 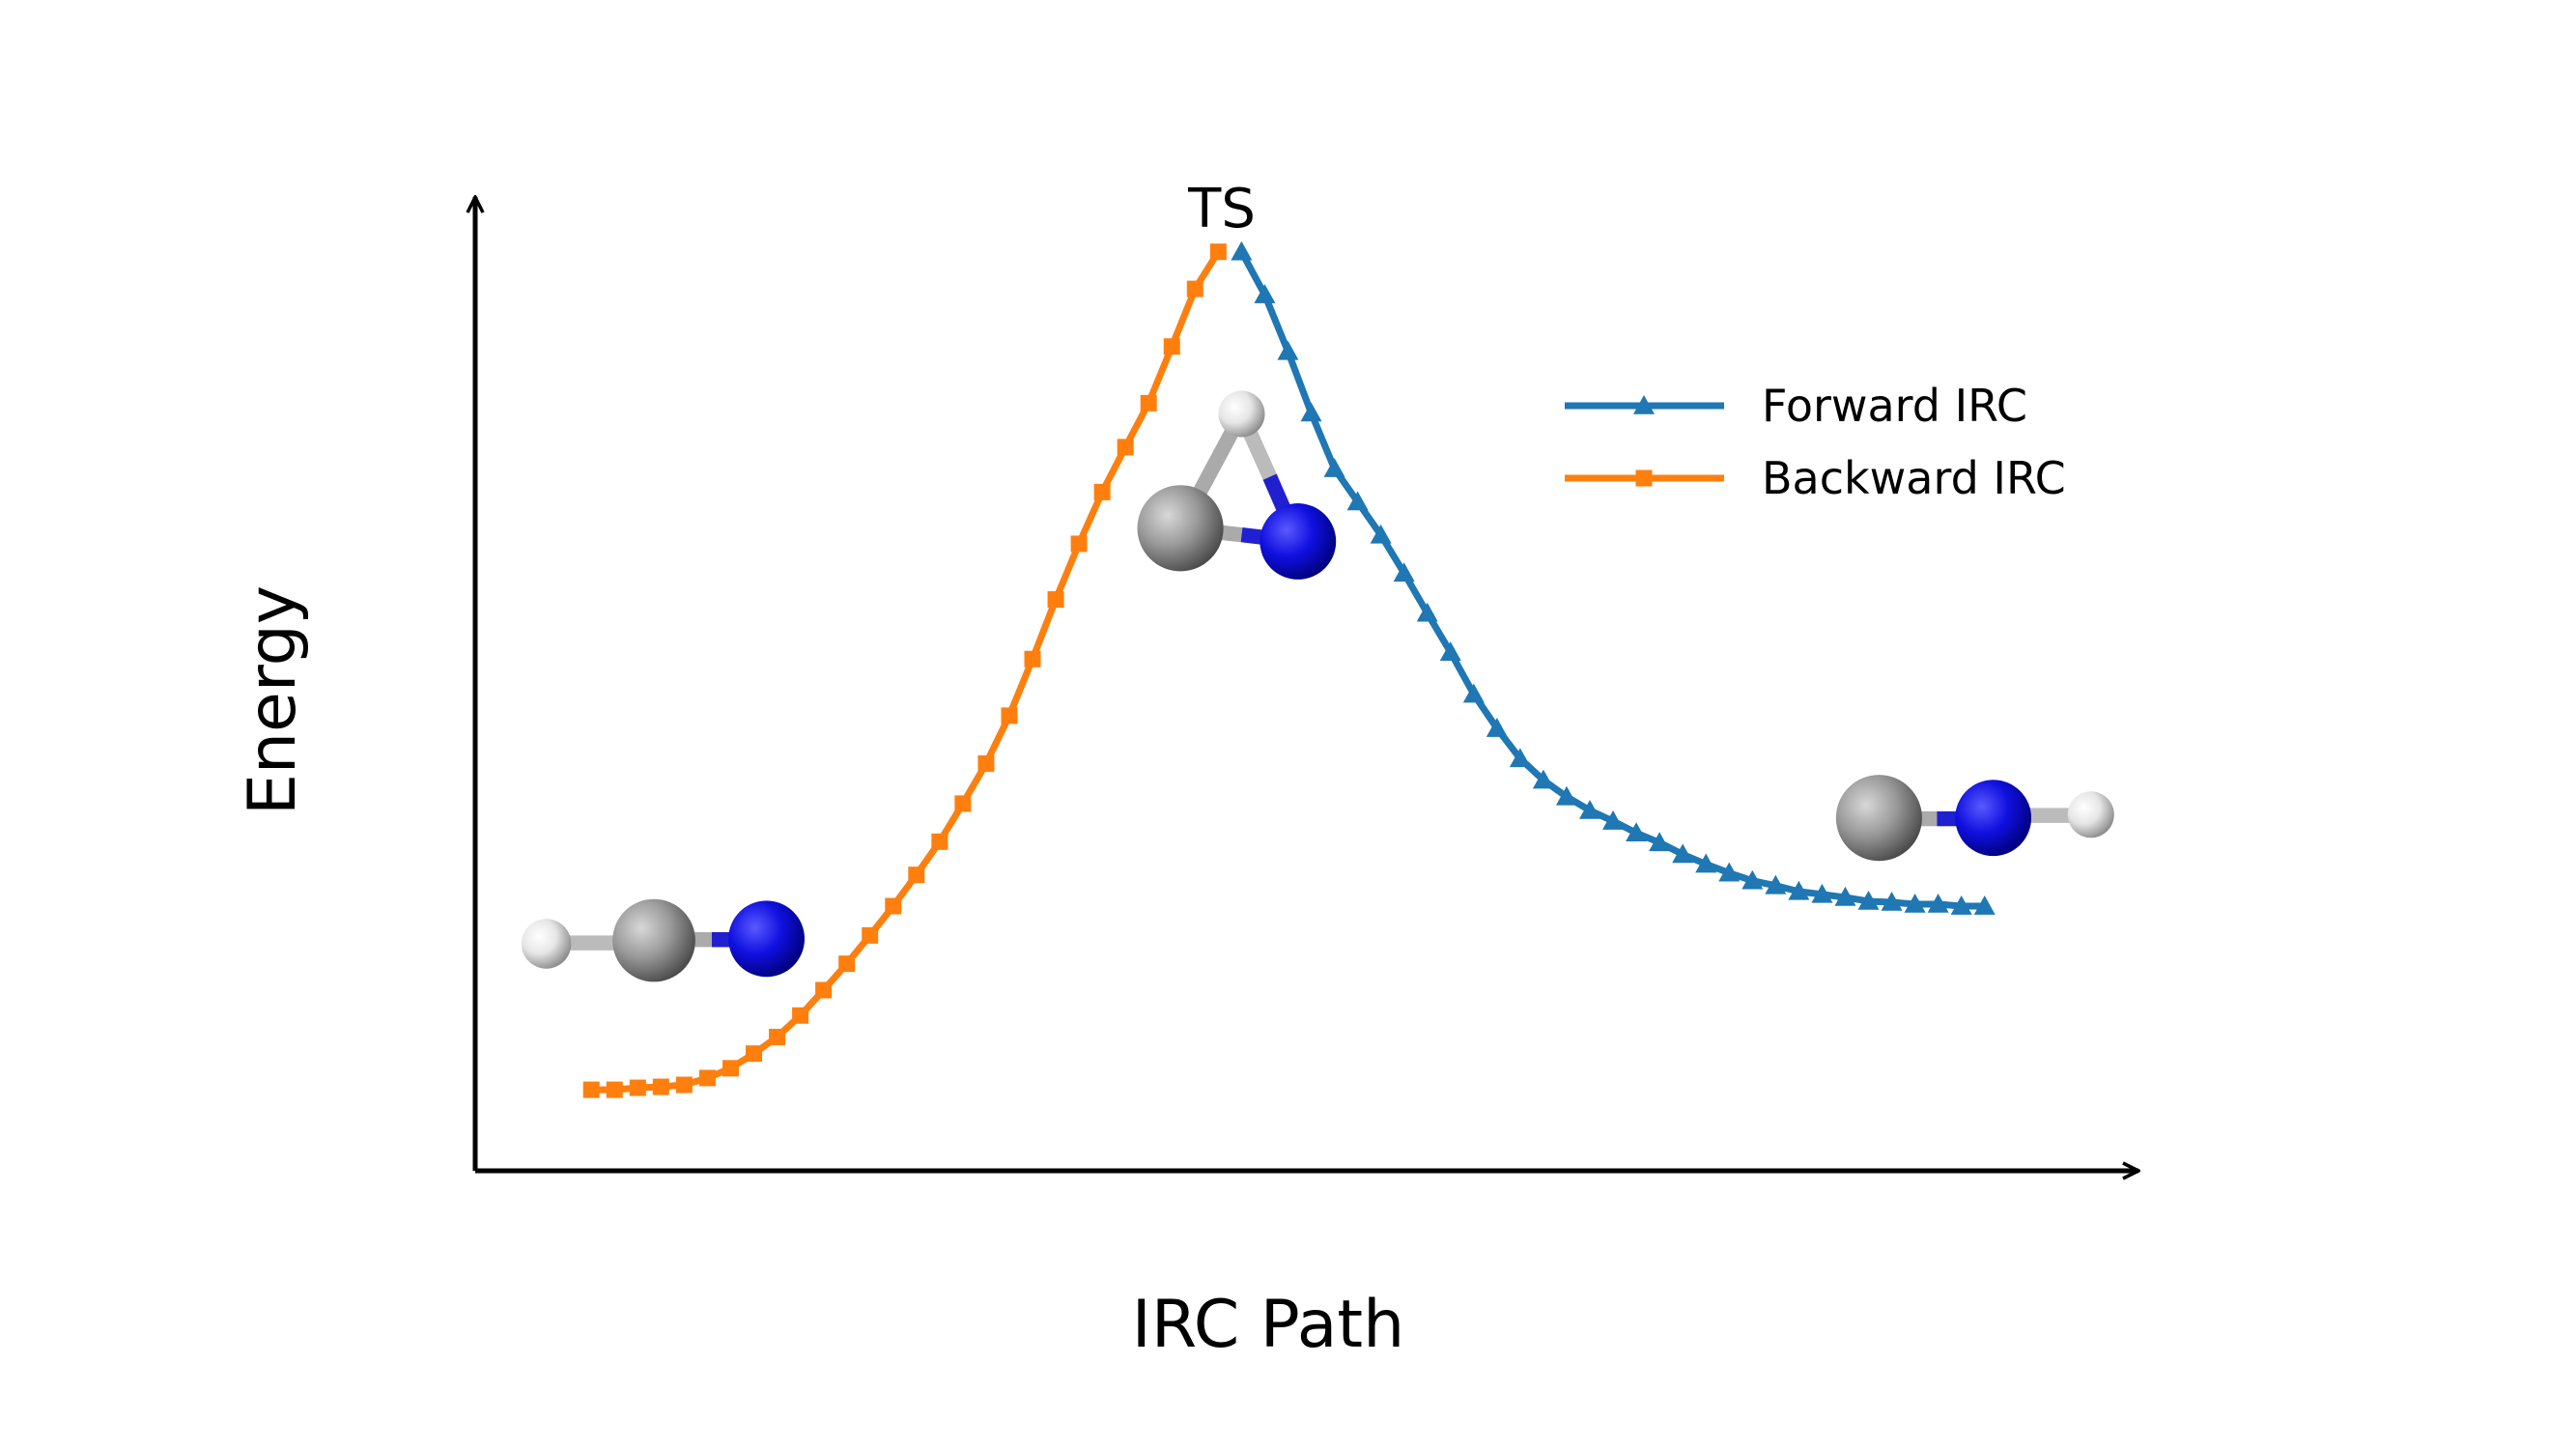 What do you see at coordinates (1894, 406) in the screenshot?
I see `legend-label: Forward IRC` at bounding box center [1894, 406].